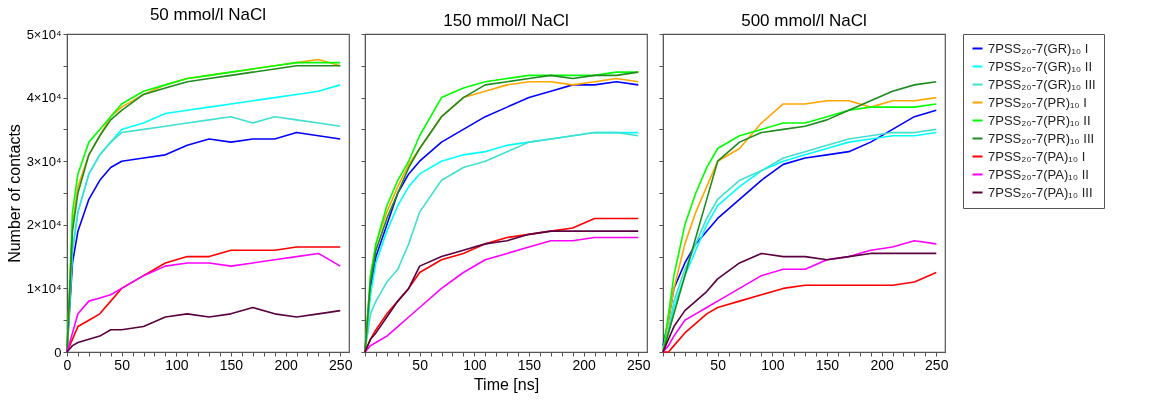 The height and width of the screenshot is (412, 1149). I want to click on legend-label: 7PSS₂₀-7(PA)₁₀ II, so click(1038, 174).